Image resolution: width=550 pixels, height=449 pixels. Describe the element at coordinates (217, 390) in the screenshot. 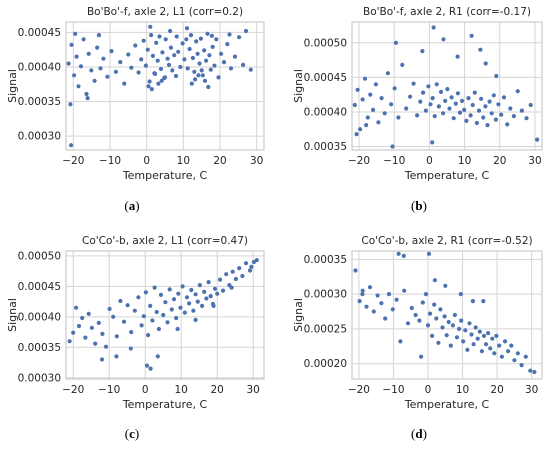

I see `x-tick-label: 20` at that location.